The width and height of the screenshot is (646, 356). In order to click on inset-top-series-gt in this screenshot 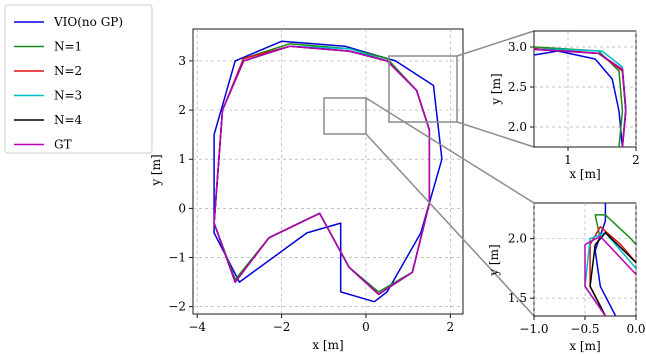, I will do `click(580, 97)`.